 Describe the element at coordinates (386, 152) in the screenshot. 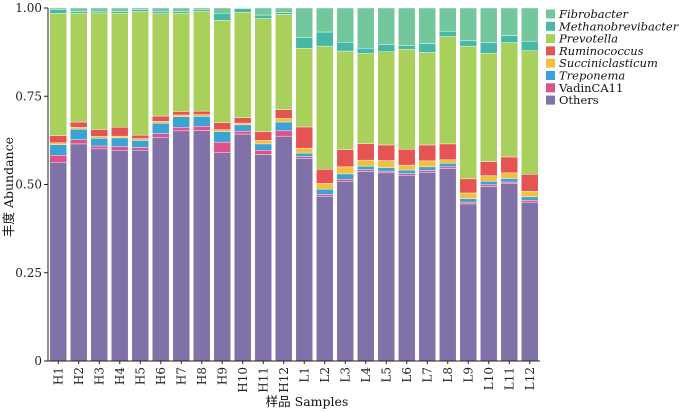

I see `bar-segment-ruminococcus-l5` at that location.